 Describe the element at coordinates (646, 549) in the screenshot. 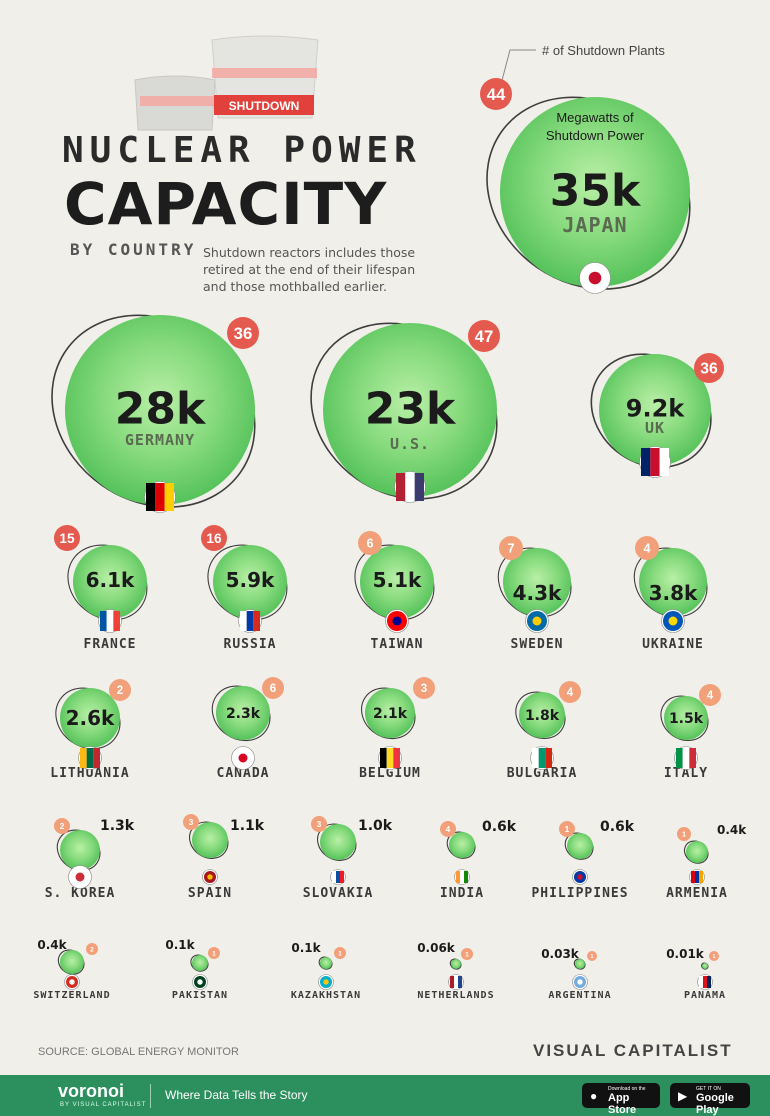

I see `plants-count-ukraine: 4` at that location.